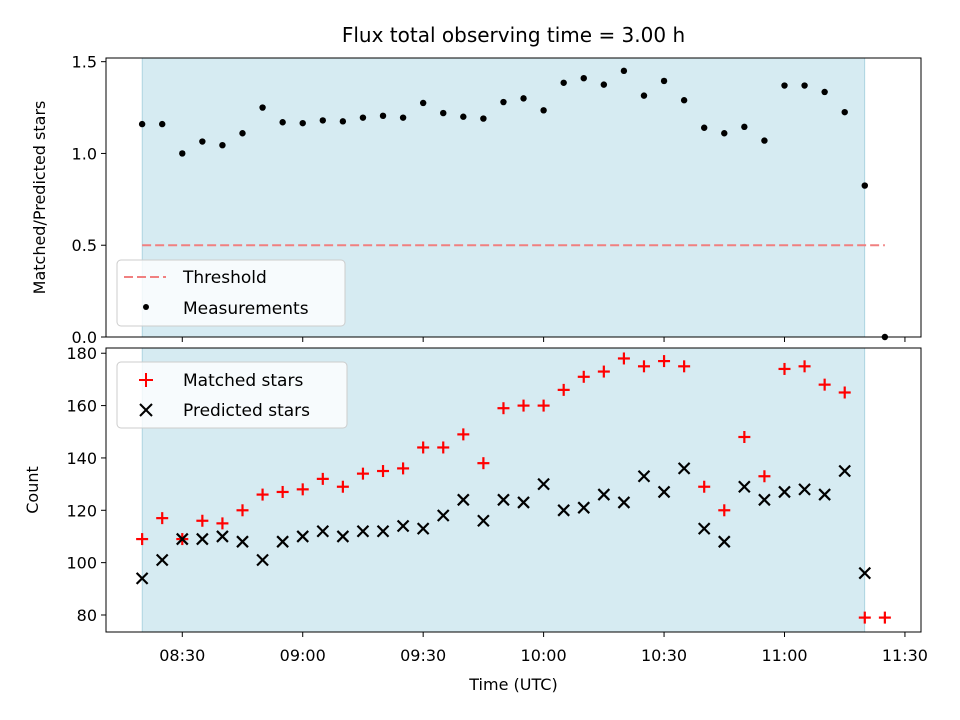 This screenshot has height=720, width=960. What do you see at coordinates (303, 655) in the screenshot?
I see `time-x-tick-label: 09:00` at bounding box center [303, 655].